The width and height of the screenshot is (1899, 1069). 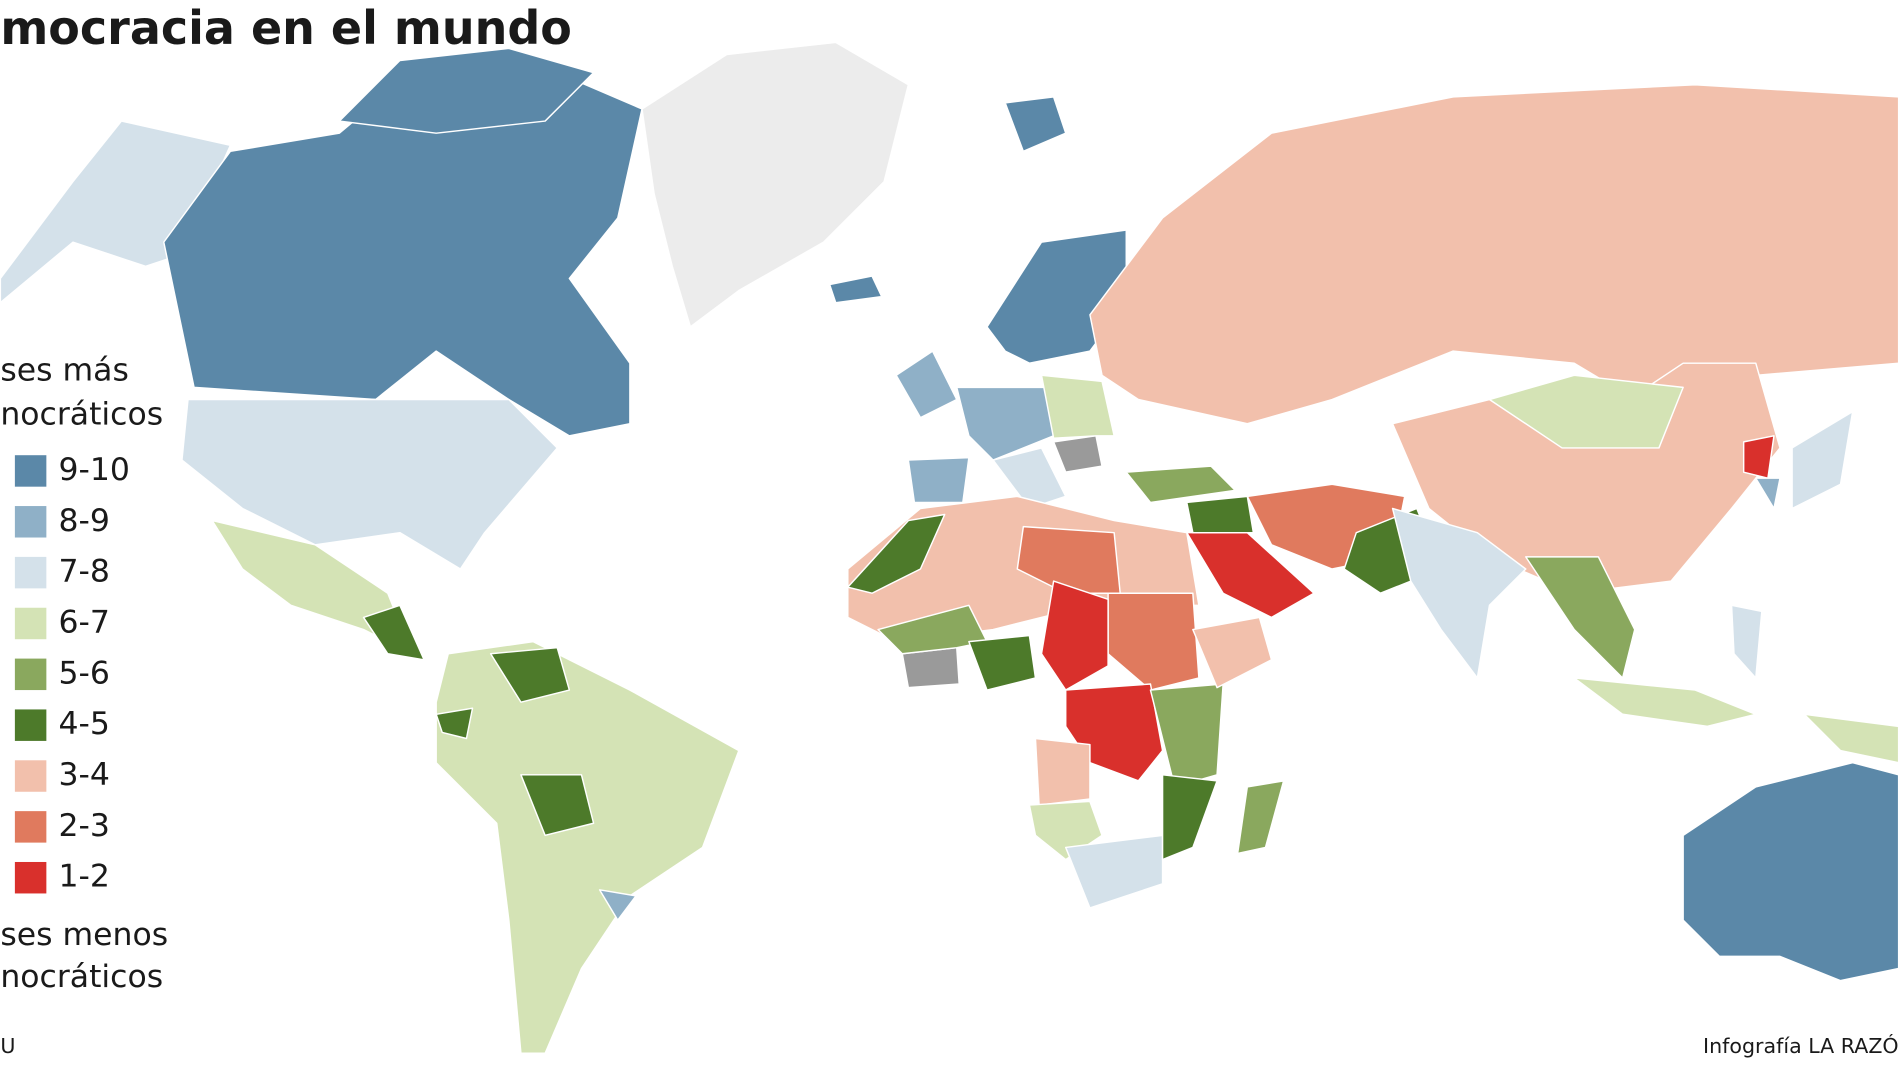 I want to click on legend-label: 4-5, so click(x=83, y=724).